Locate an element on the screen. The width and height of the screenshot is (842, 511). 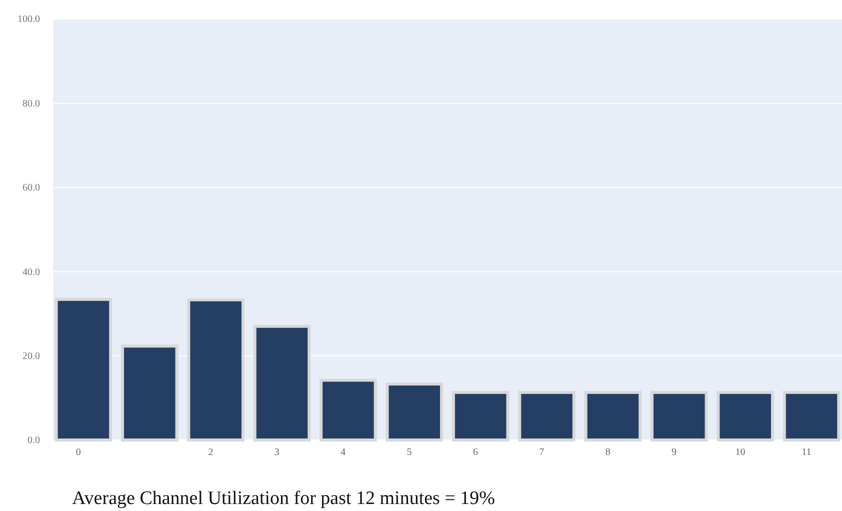
y-tick-label: 60.0 is located at coordinates (31, 188).